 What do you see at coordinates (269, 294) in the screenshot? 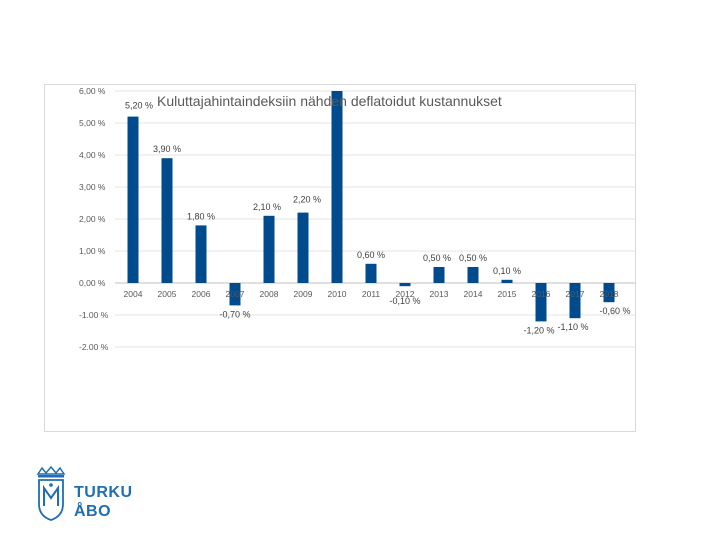
I see `x-tick-label: 2008` at bounding box center [269, 294].